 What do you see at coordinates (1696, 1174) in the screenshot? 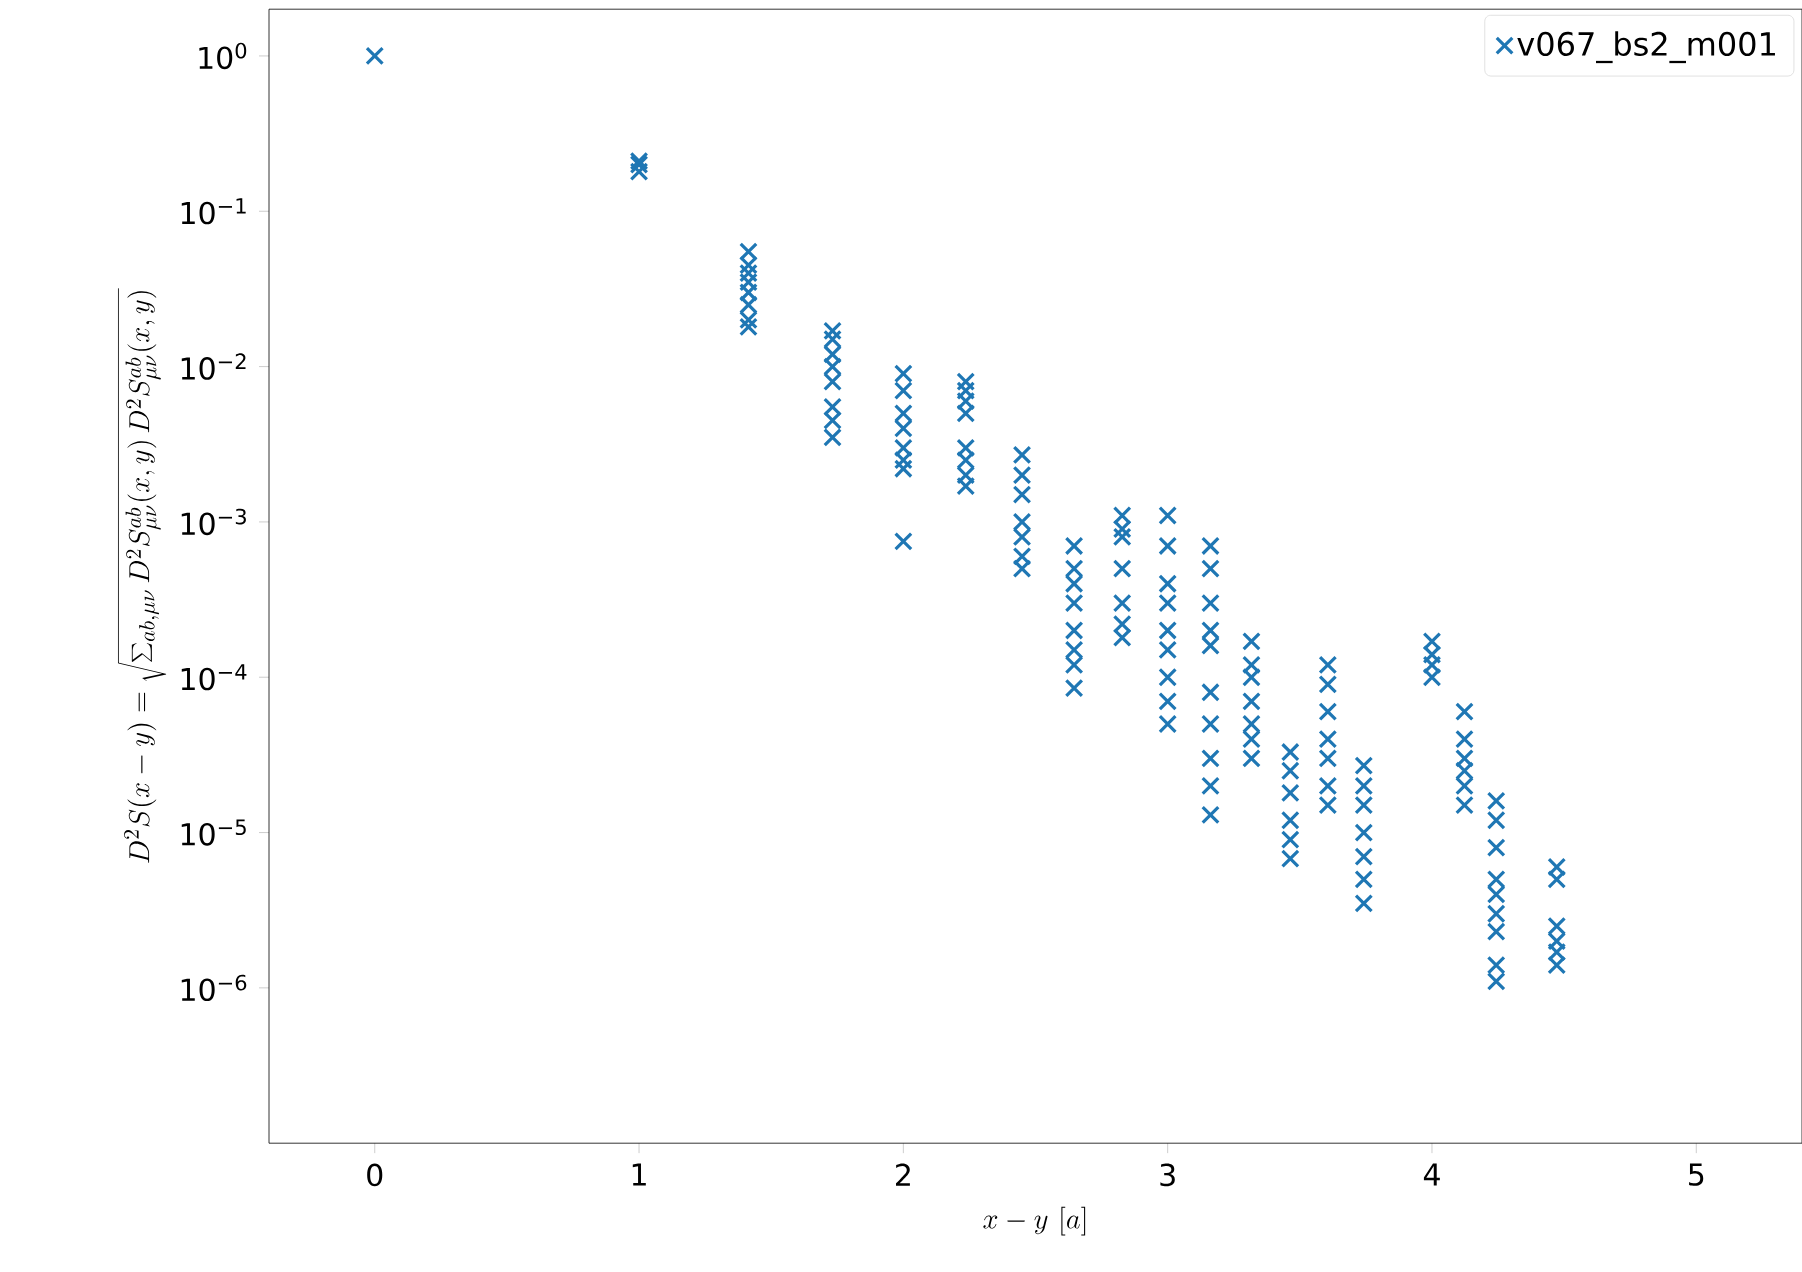
I see `x-tick-label: 5` at bounding box center [1696, 1174].